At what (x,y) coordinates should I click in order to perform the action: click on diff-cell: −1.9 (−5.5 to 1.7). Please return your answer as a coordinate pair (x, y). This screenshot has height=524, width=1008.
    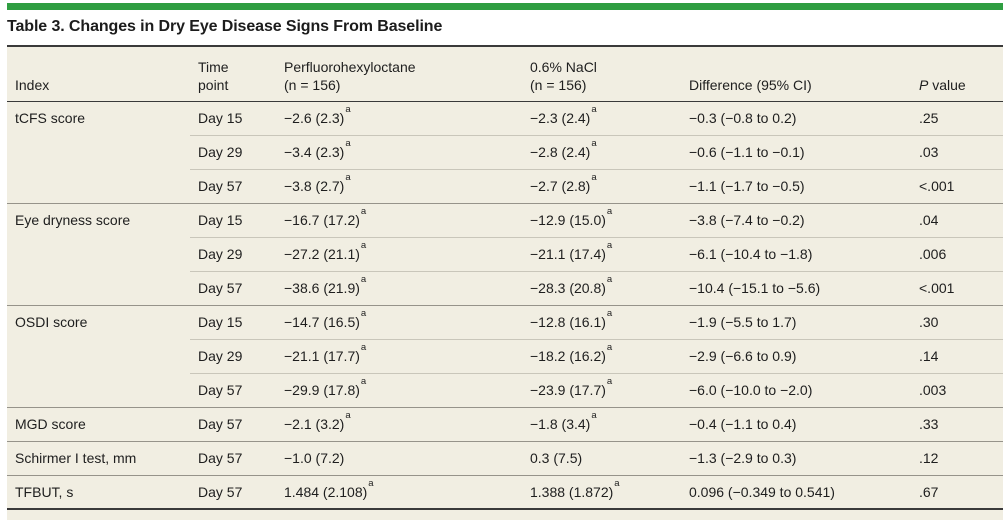
    Looking at the image, I should click on (796, 321).